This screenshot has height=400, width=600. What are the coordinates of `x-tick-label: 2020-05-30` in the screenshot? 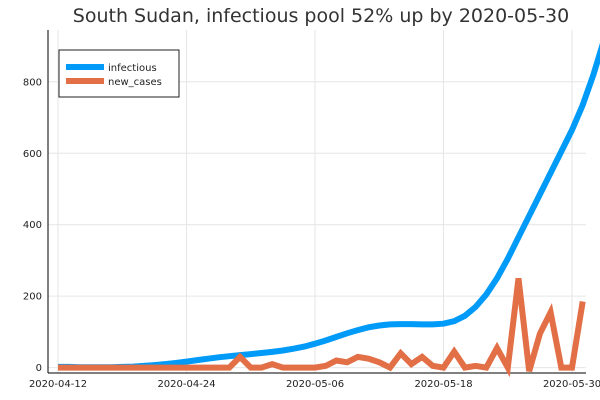 It's located at (571, 384).